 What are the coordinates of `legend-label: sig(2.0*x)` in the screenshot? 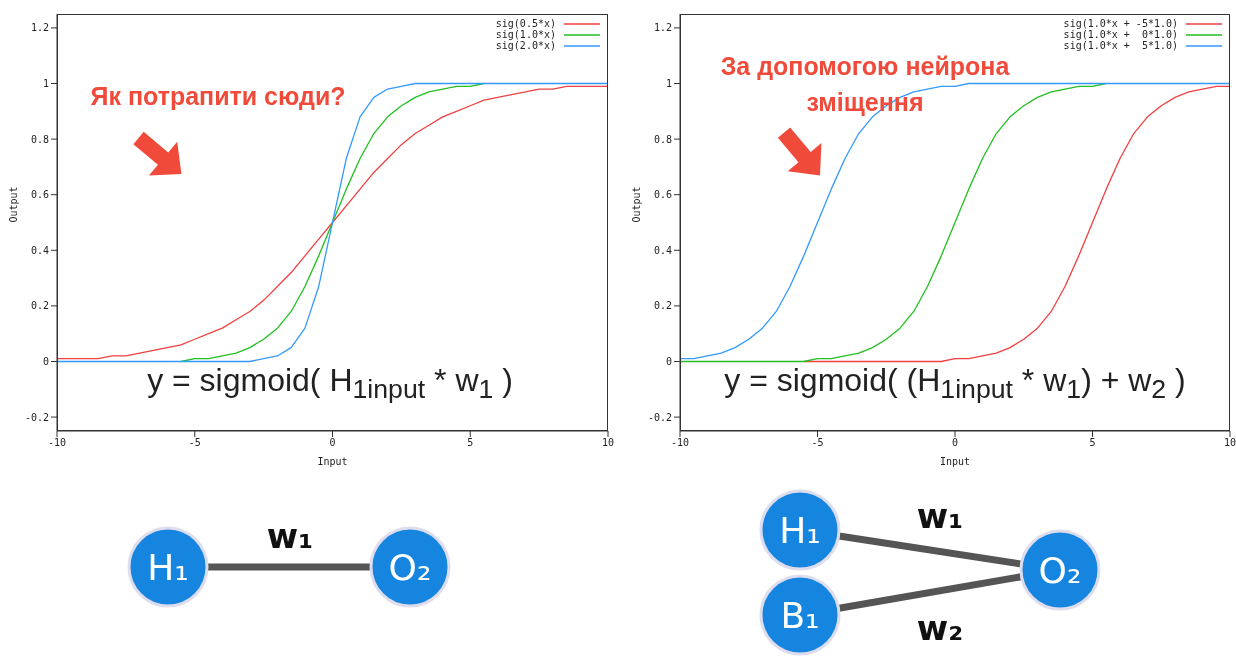 It's located at (525, 45).